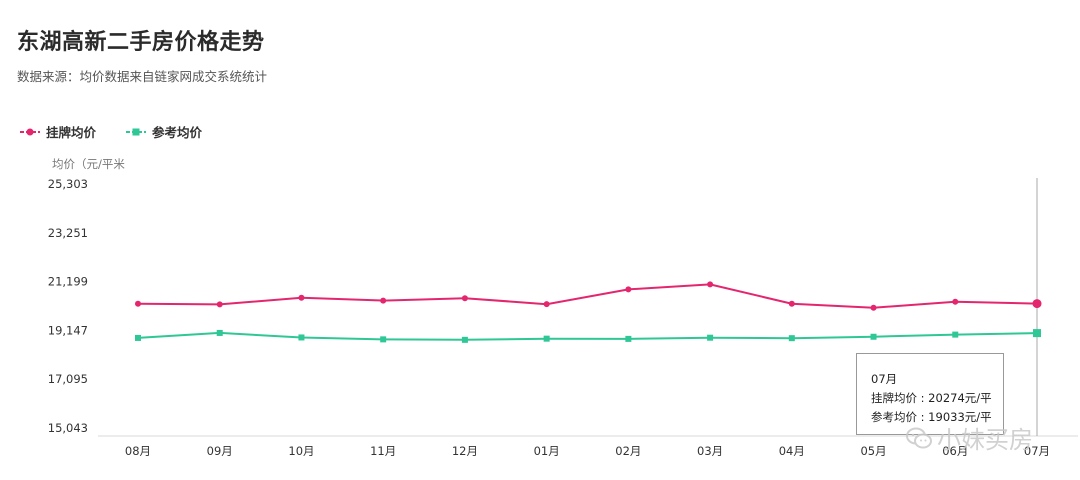 The height and width of the screenshot is (480, 1080). What do you see at coordinates (177, 132) in the screenshot?
I see `legend-label-reference-price: 参考均价` at bounding box center [177, 132].